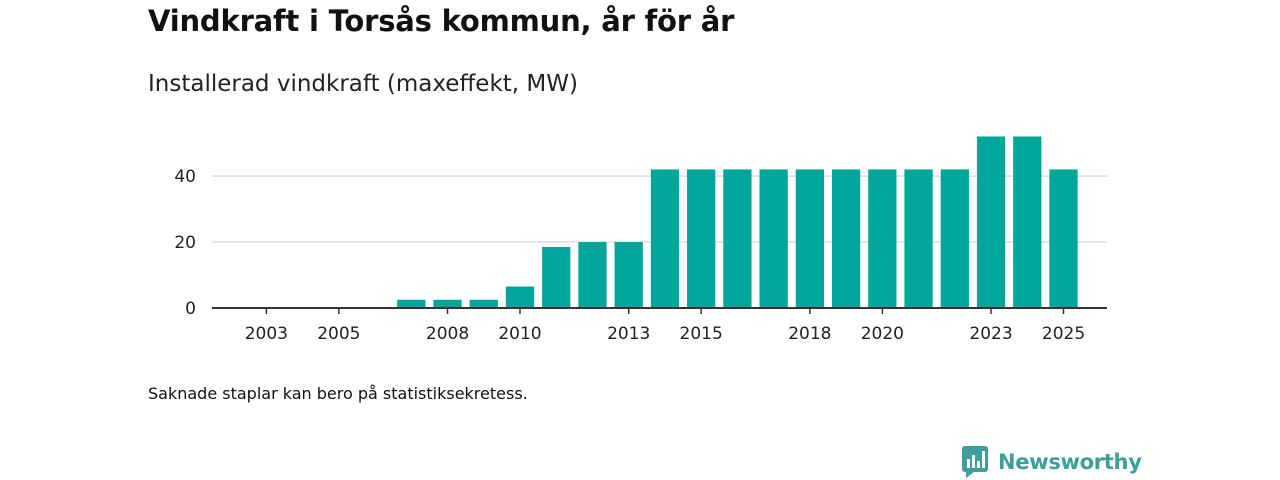 This screenshot has height=480, width=1280. Describe the element at coordinates (338, 334) in the screenshot. I see `x-tick-label: 2005` at that location.